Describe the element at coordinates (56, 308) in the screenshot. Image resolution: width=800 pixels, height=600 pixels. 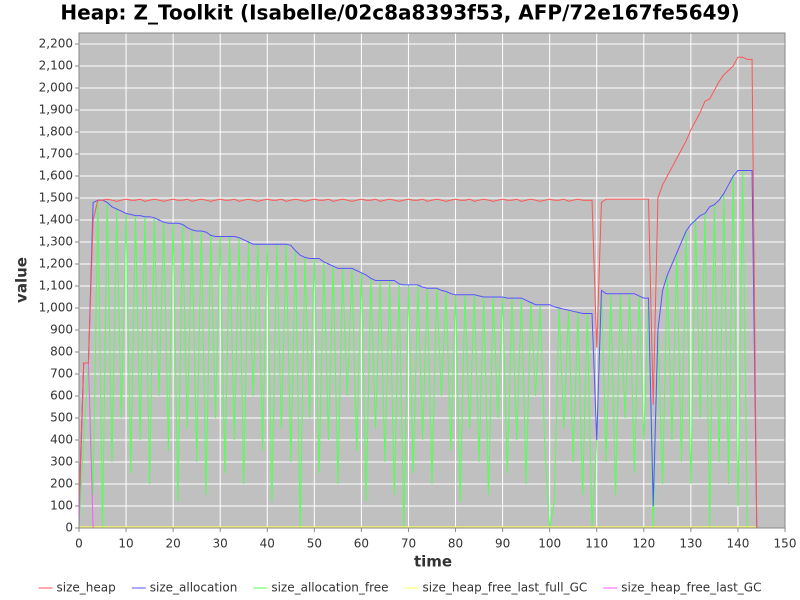
I see `y-tick-label: 1,000` at that location.